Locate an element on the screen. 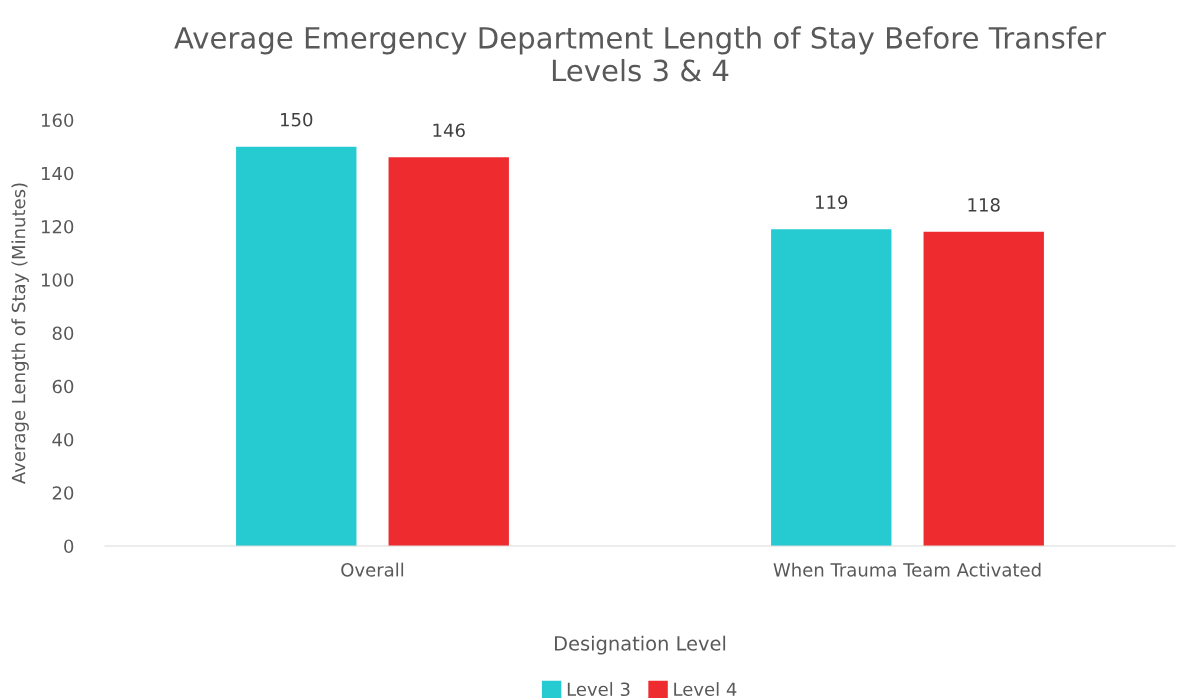 This screenshot has height=698, width=1183. chart-title: Average Emergency Department Length of Stay Before Transfer Levels 3 & 4 is located at coordinates (640, 54).